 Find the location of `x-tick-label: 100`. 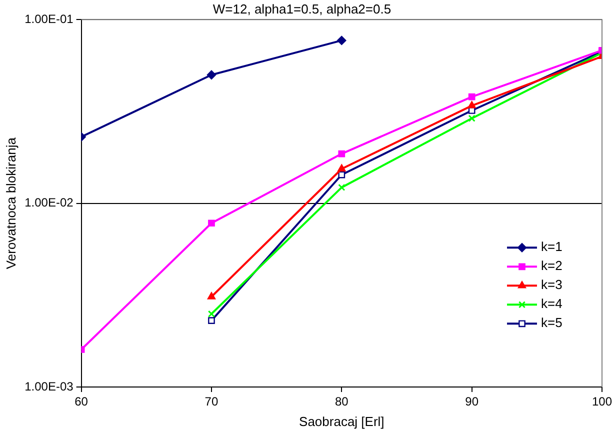

x-tick-label: 100 is located at coordinates (602, 401).